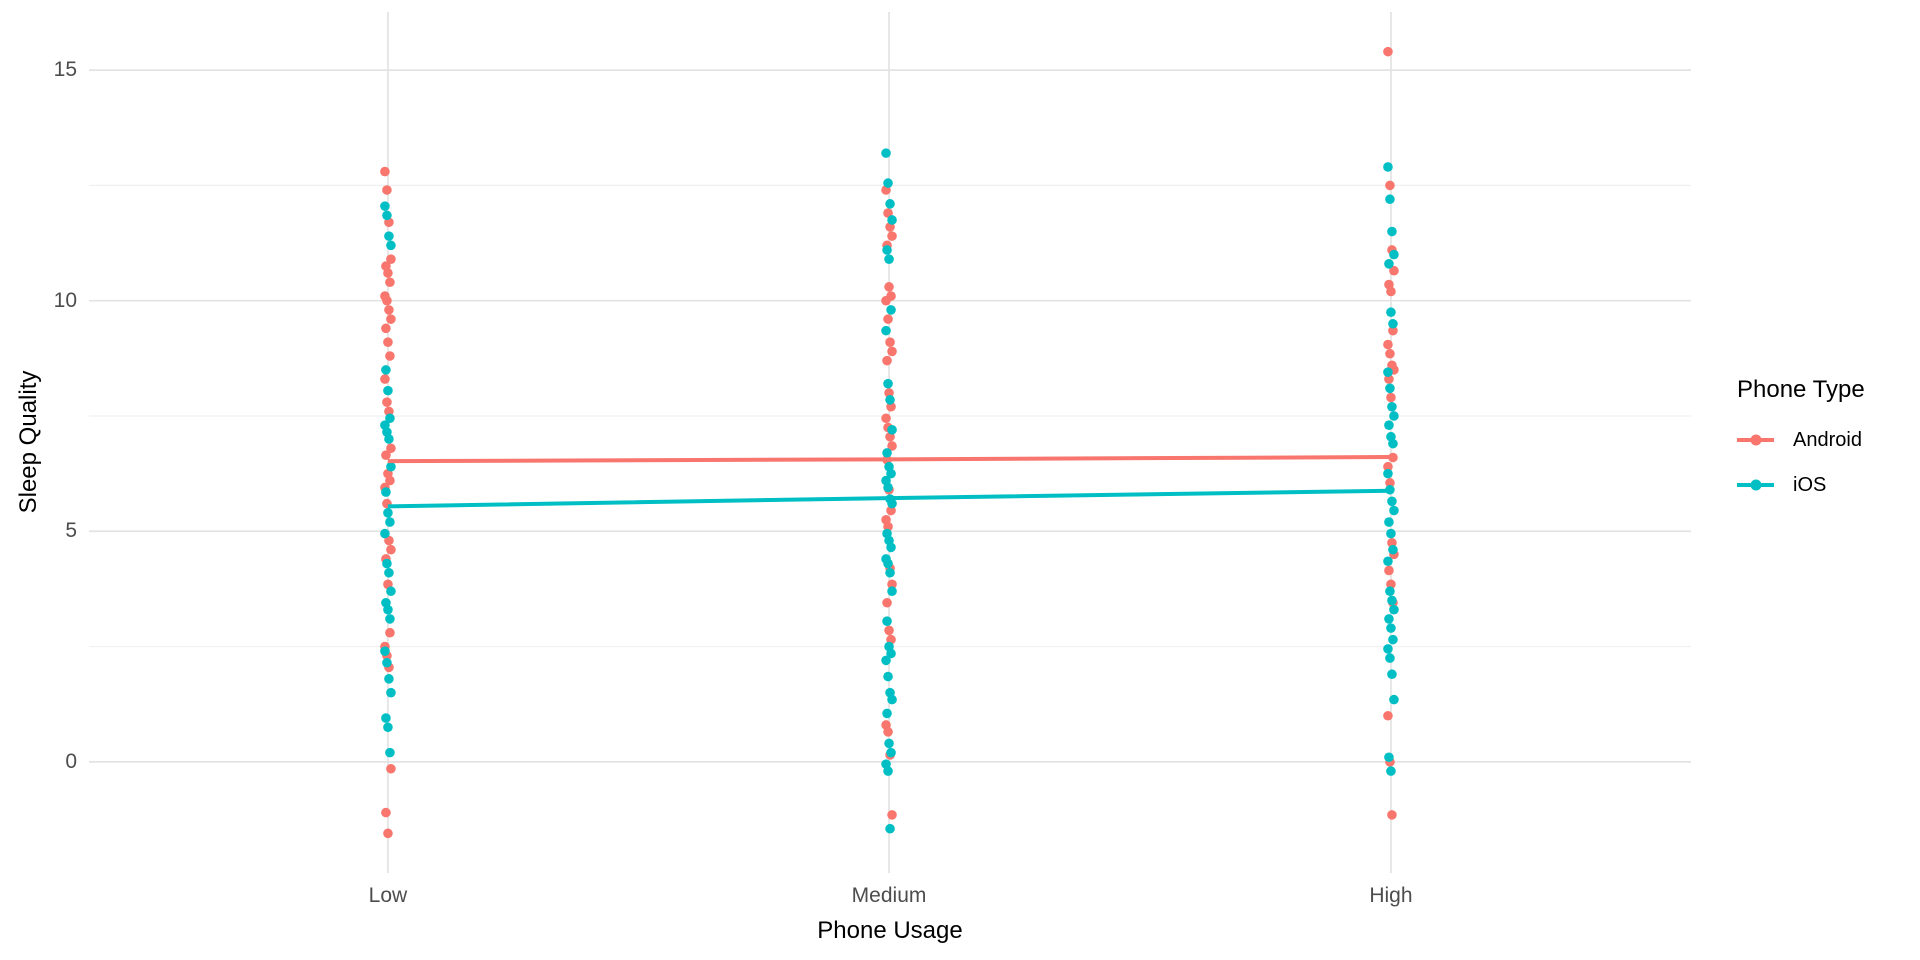  I want to click on y-tick-label: 5, so click(71, 531).